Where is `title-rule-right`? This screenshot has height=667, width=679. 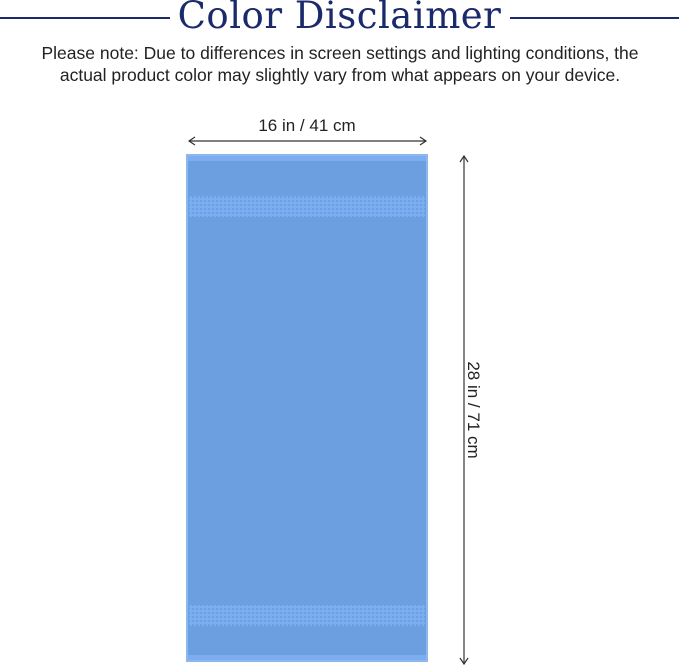
title-rule-right is located at coordinates (594, 18).